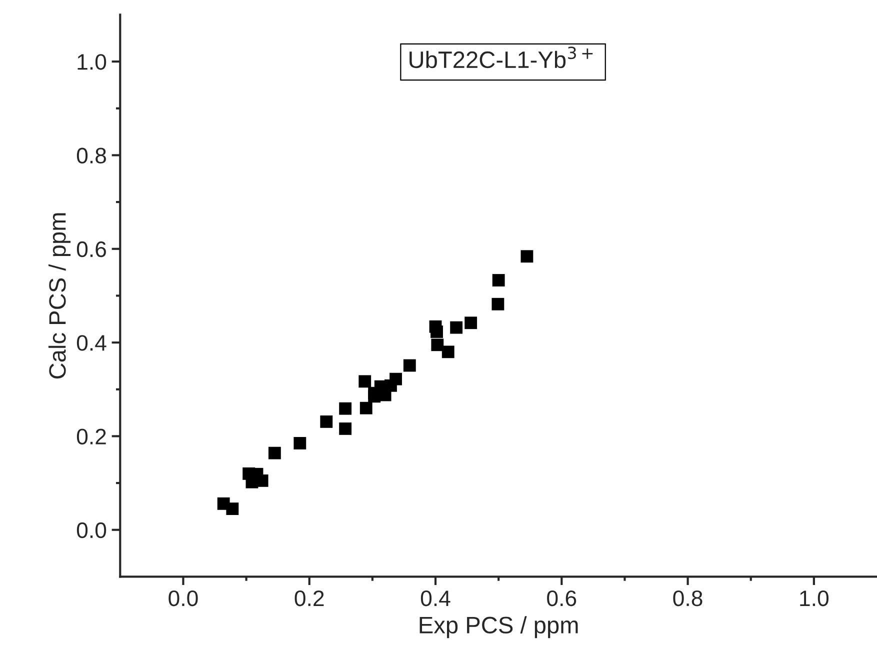  I want to click on y-tick-label: 1.0, so click(92, 62).